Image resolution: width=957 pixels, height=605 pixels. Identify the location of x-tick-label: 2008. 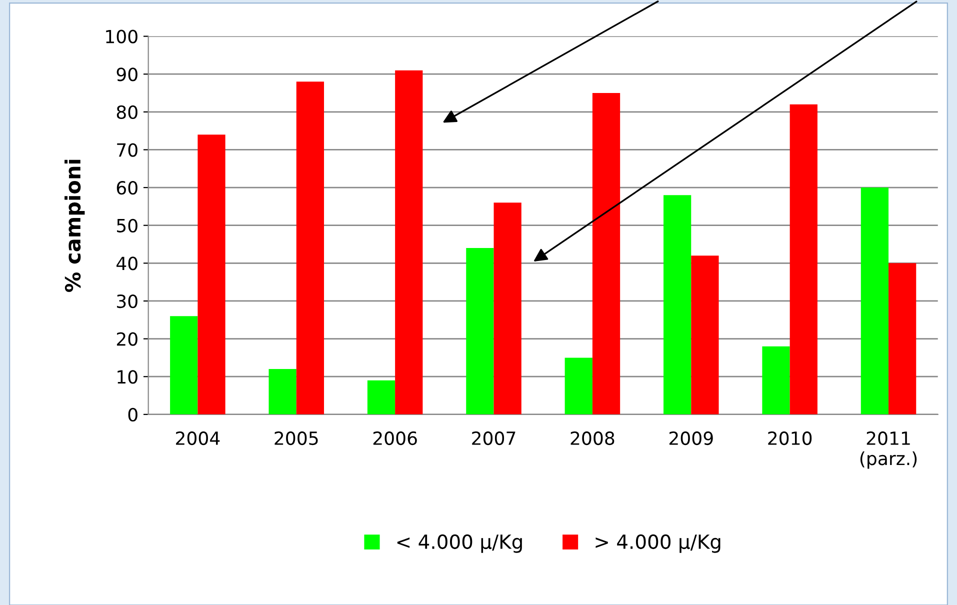
(592, 438).